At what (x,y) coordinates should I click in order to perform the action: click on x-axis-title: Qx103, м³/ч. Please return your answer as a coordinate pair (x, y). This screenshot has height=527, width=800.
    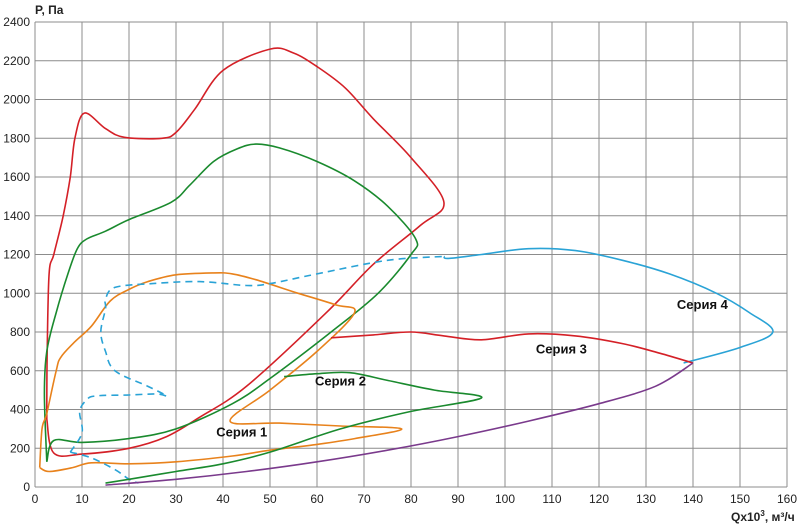
    Looking at the image, I should click on (763, 516).